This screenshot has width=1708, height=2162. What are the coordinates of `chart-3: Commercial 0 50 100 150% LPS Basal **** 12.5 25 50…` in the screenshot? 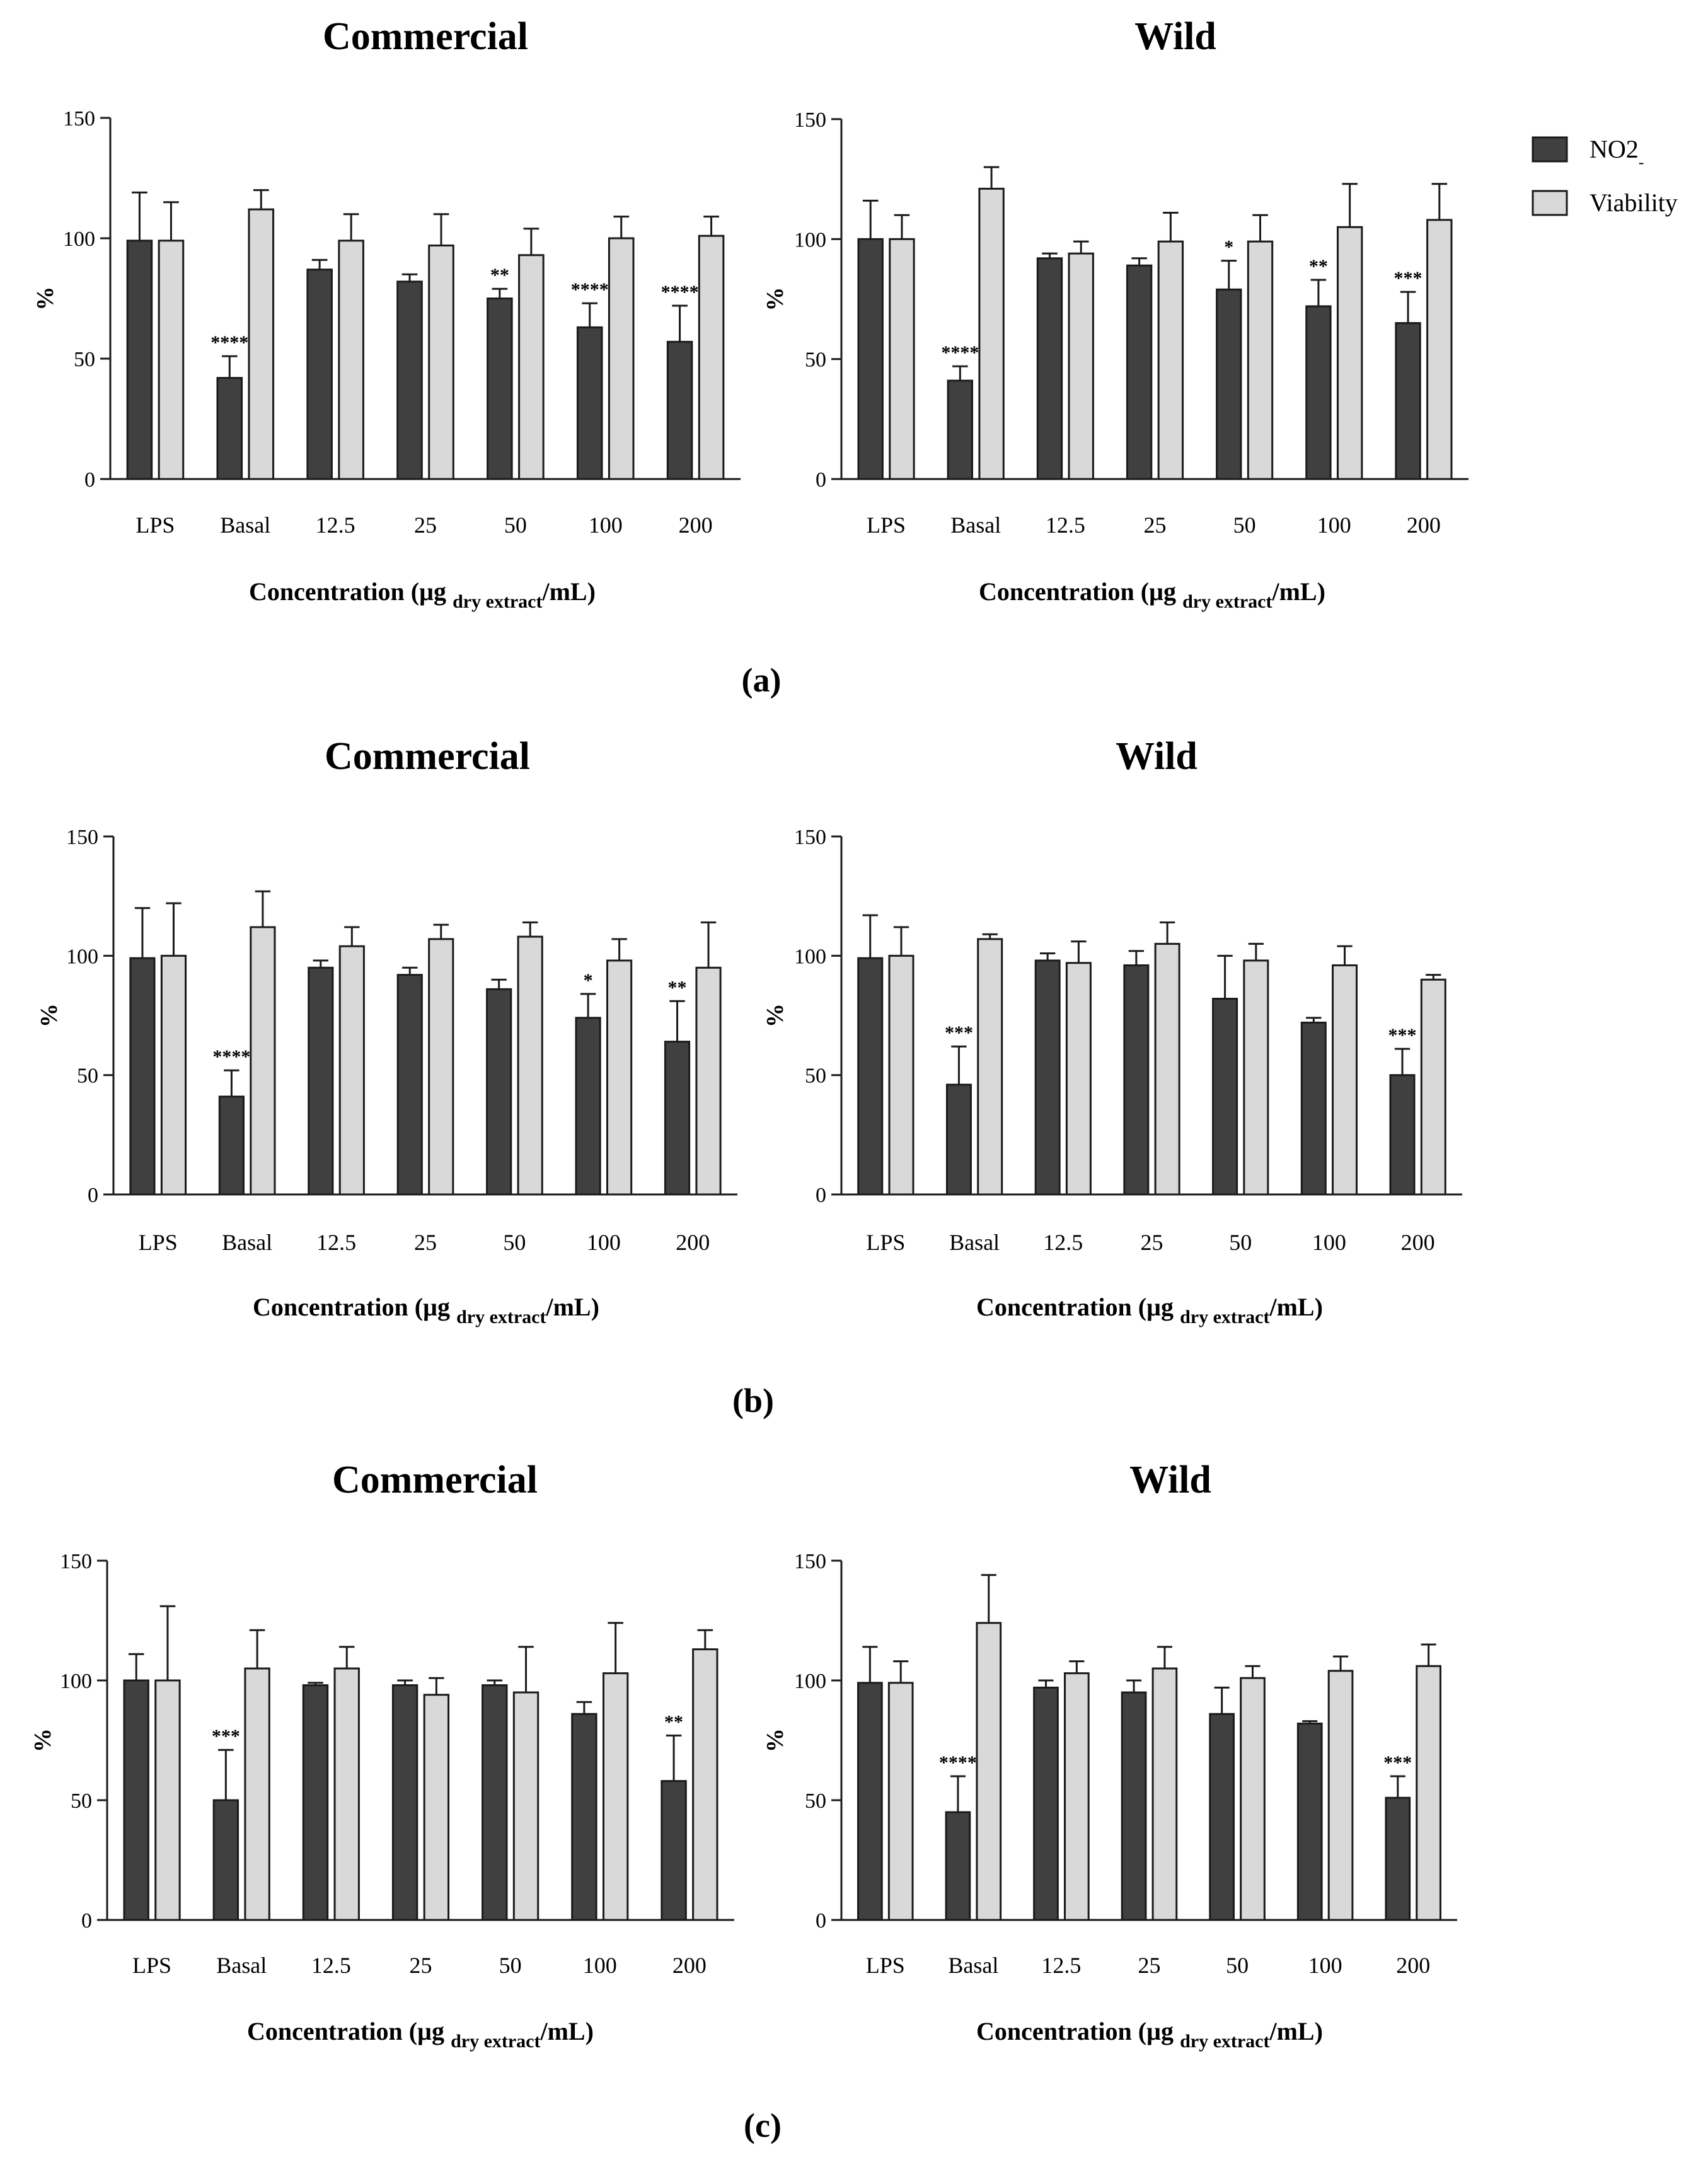 It's located at (386, 1031).